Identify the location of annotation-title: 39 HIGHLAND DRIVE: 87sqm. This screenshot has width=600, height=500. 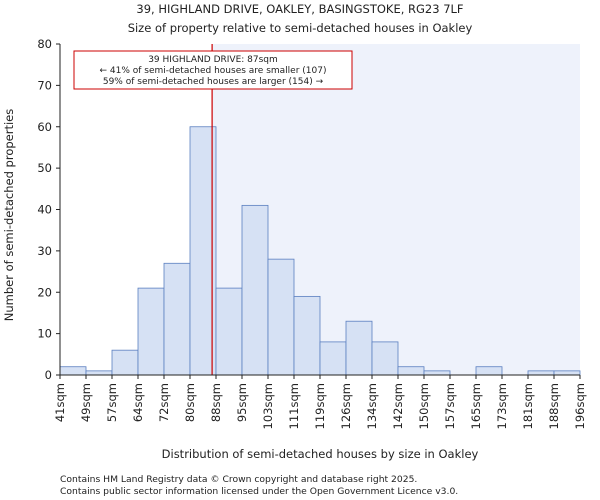
(213, 60).